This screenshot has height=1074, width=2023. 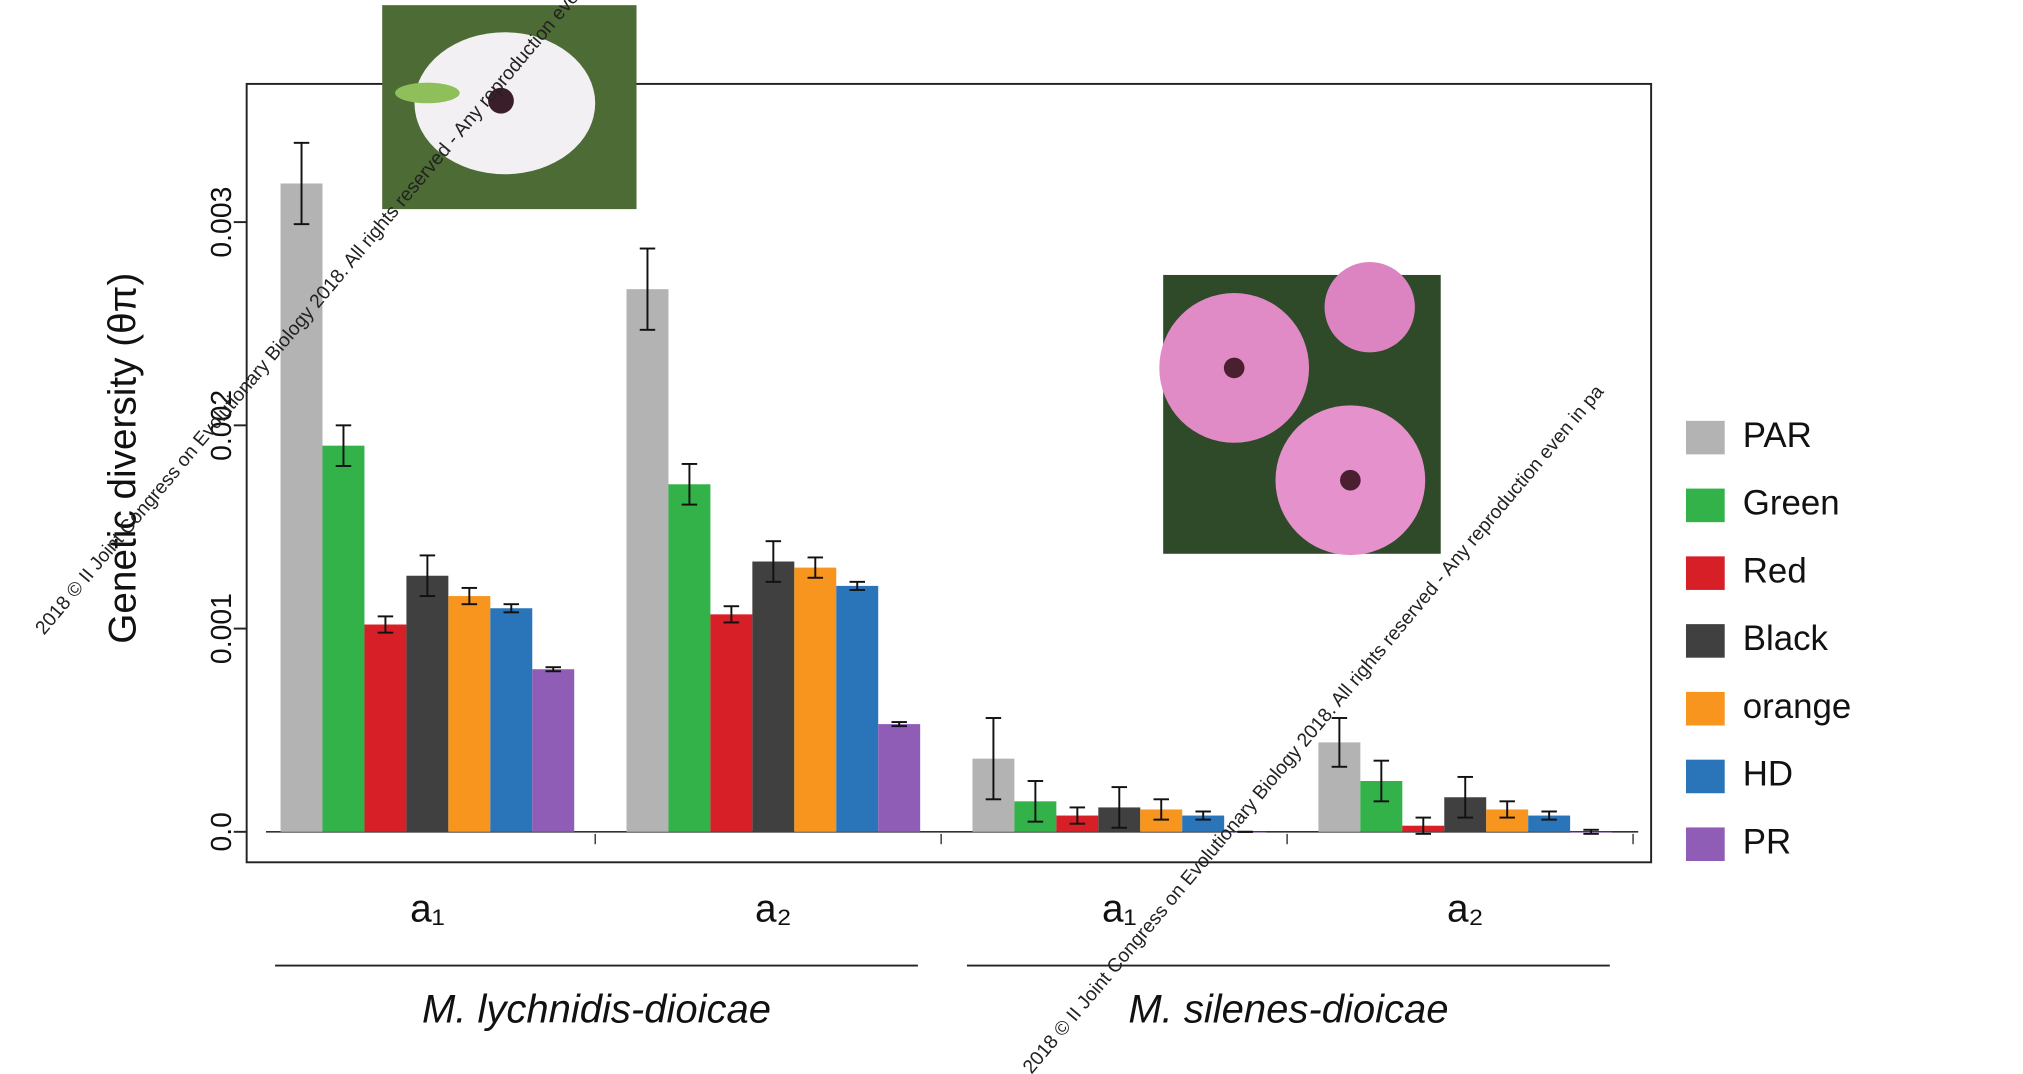 What do you see at coordinates (1797, 706) in the screenshot?
I see `legend-label: orange` at bounding box center [1797, 706].